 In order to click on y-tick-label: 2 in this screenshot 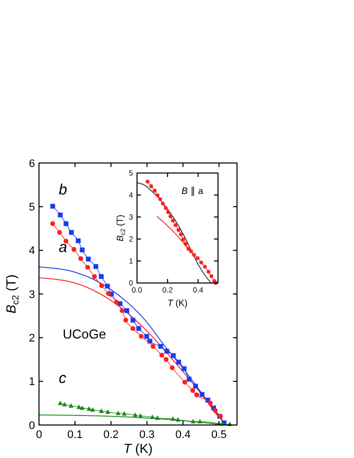, I will do `click(31, 338)`.